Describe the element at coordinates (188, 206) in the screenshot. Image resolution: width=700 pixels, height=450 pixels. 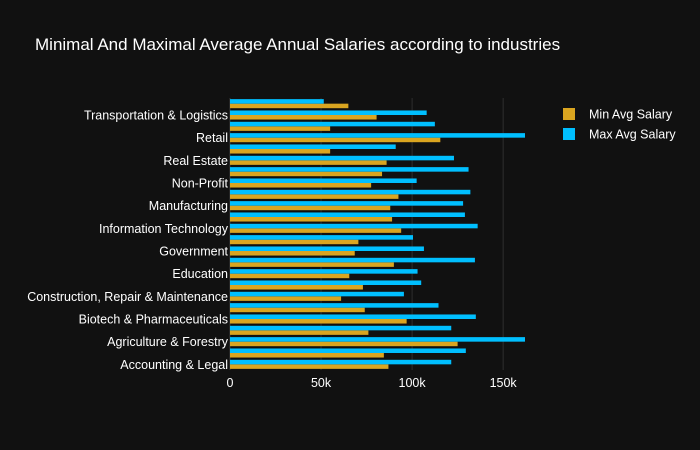
I see `y-tick-label: Manufacturing` at that location.